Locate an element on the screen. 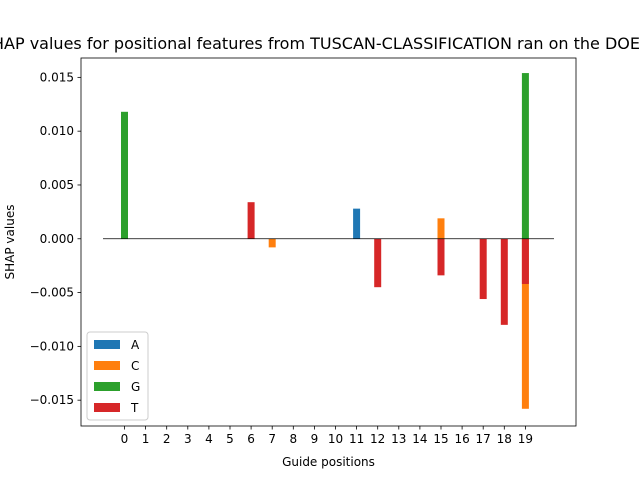 The image size is (640, 480). legend-label-A: A is located at coordinates (135, 345).